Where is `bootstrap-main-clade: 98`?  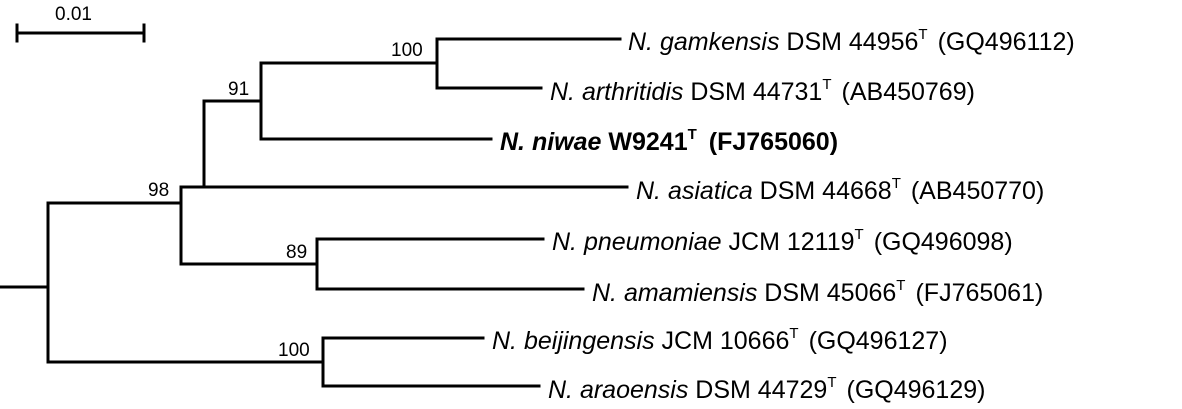 bootstrap-main-clade: 98 is located at coordinates (158, 190).